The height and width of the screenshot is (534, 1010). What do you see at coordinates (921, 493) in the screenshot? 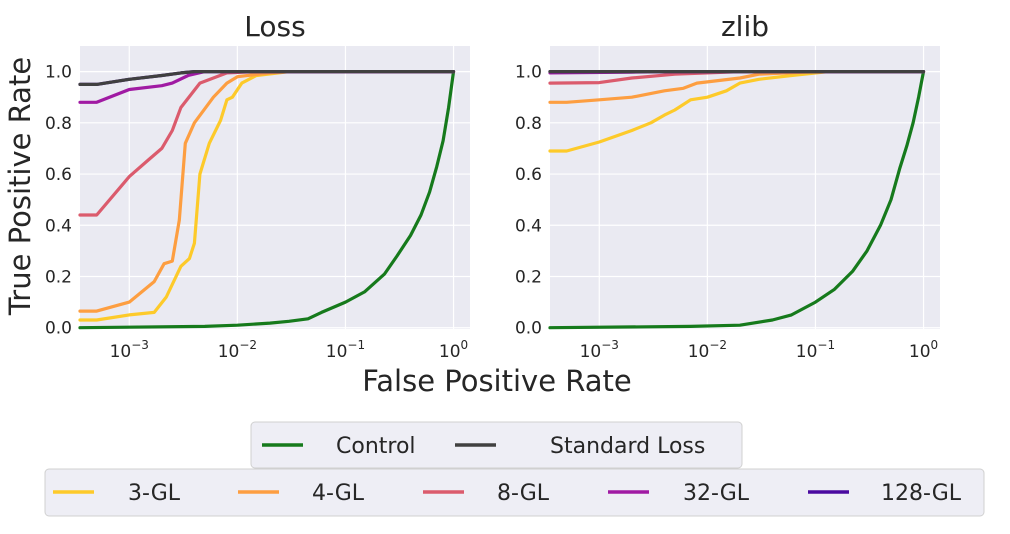
I see `legend-label: 128-GL` at bounding box center [921, 493].